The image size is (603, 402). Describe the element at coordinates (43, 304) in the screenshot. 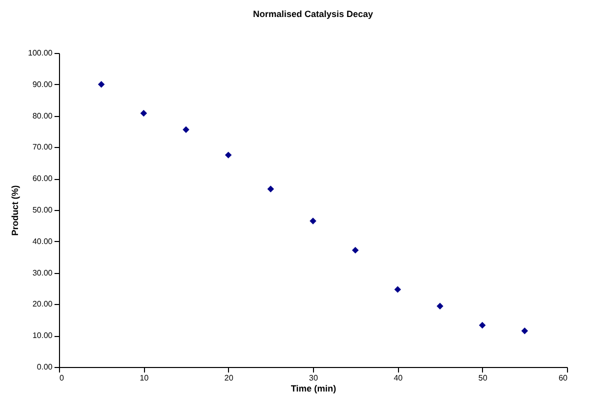

I see `y-tick-label: 20.00` at that location.